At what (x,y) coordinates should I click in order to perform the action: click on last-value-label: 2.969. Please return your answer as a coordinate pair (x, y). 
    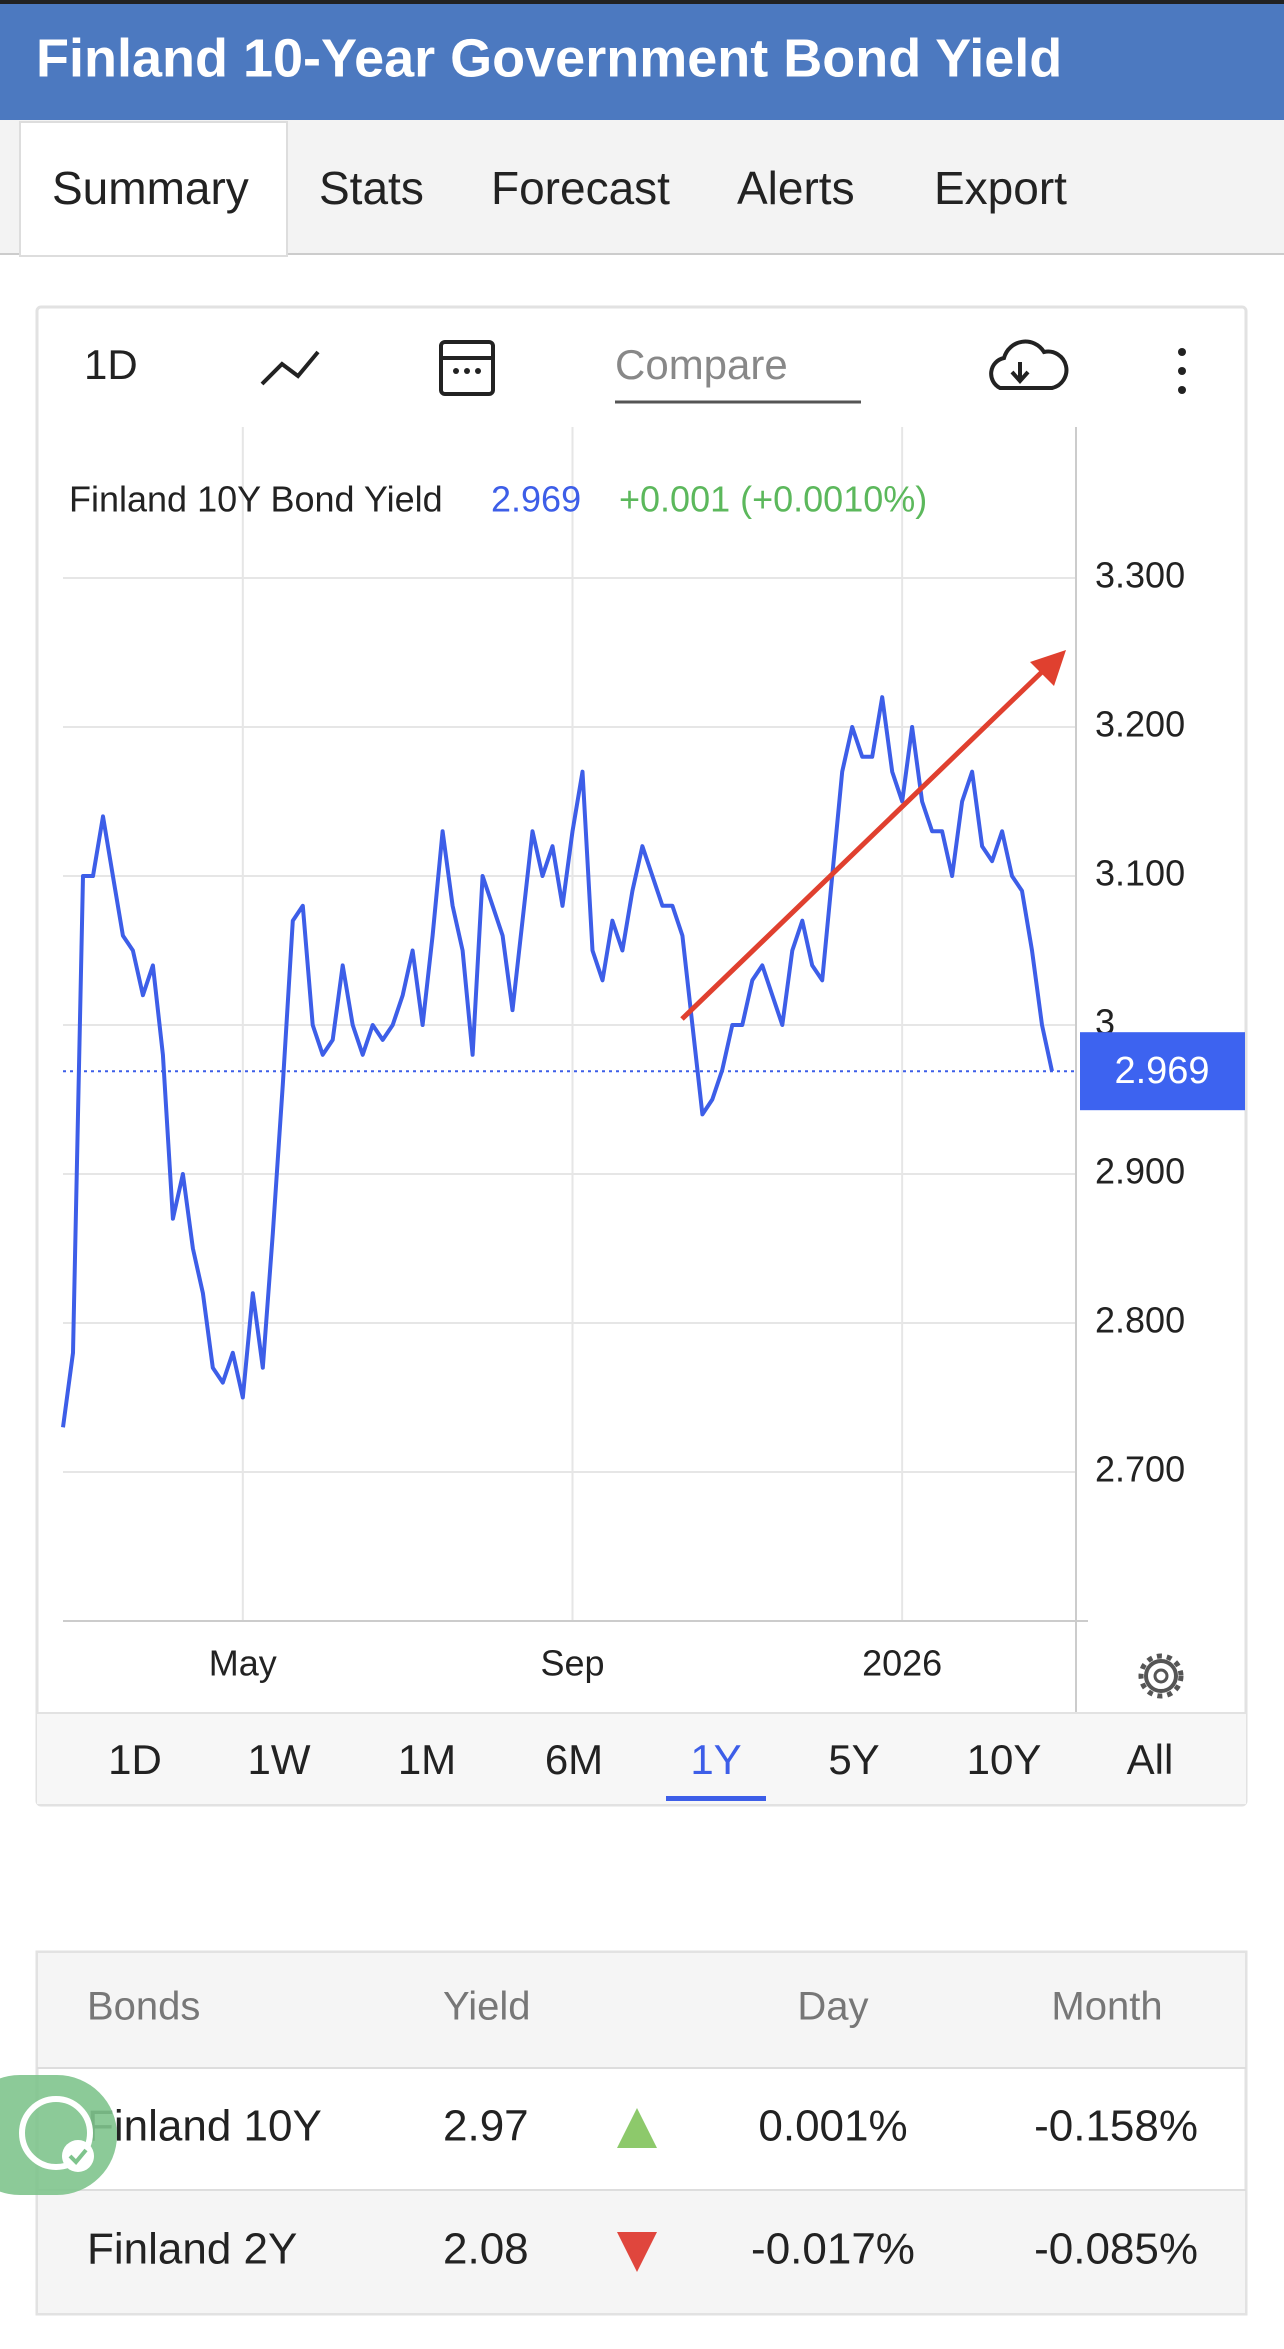
    Looking at the image, I should click on (1161, 1071).